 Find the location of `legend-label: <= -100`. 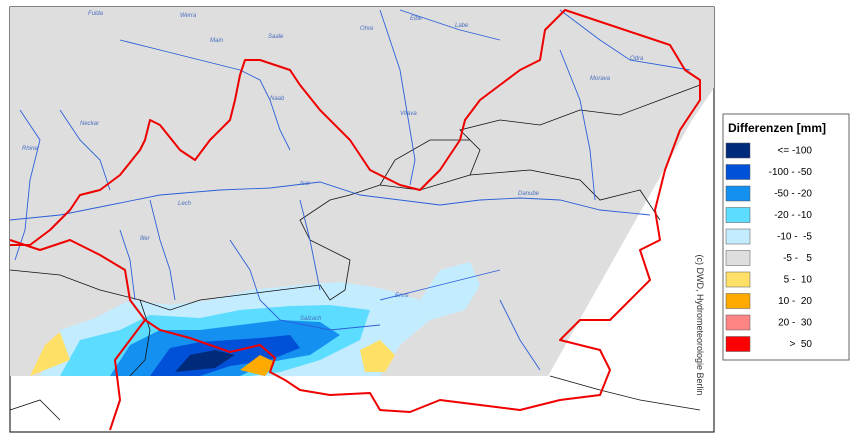

legend-label: <= -100 is located at coordinates (795, 151).